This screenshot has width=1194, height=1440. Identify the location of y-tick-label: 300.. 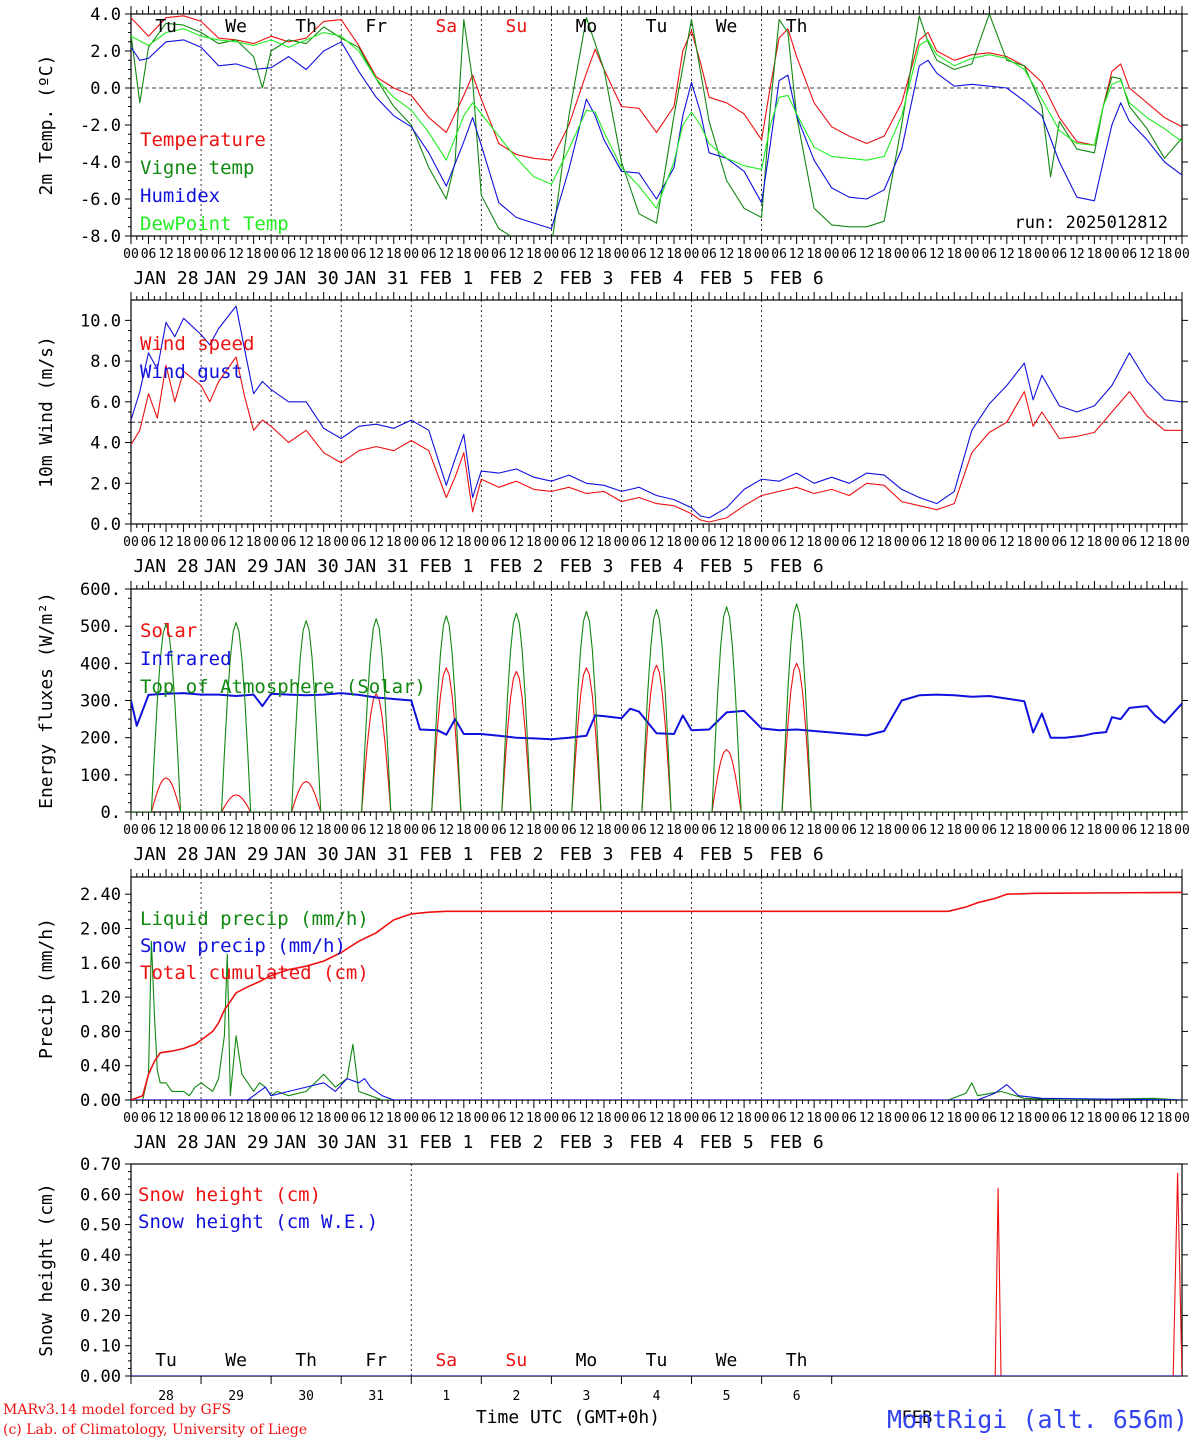
(100, 702).